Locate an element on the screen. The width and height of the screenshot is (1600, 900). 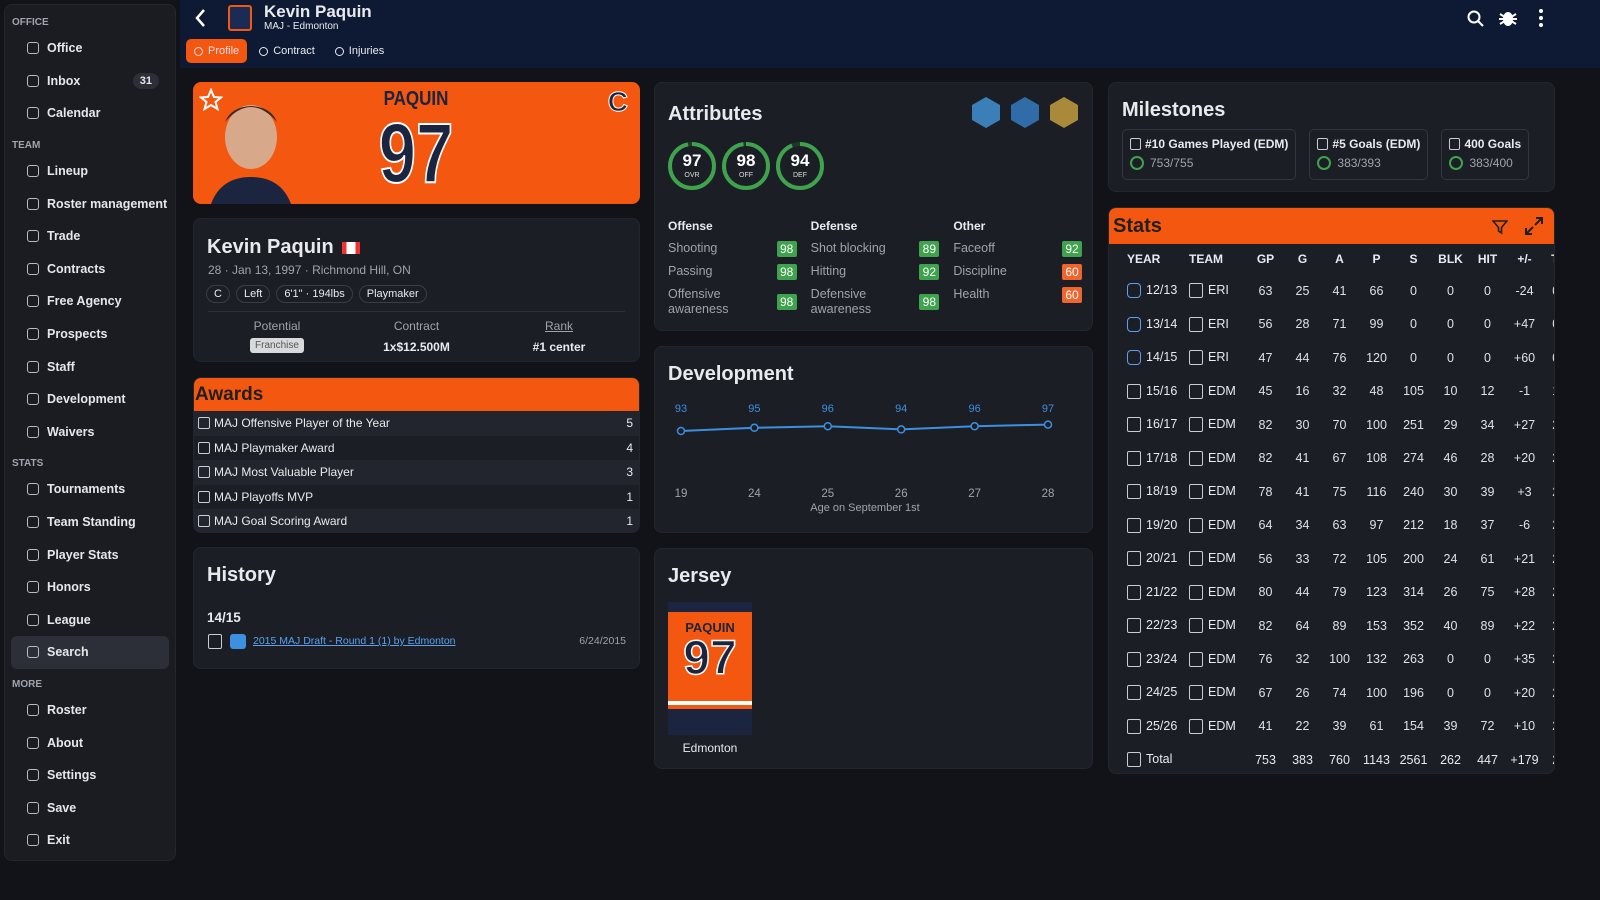
jersey-name: PAQUIN is located at coordinates (416, 99).